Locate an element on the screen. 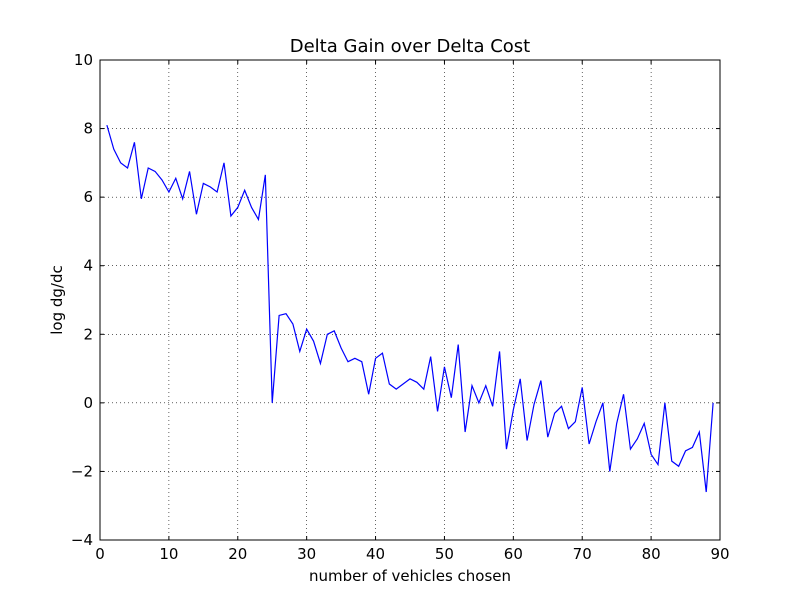  y-tick-label: 0 is located at coordinates (88, 403).